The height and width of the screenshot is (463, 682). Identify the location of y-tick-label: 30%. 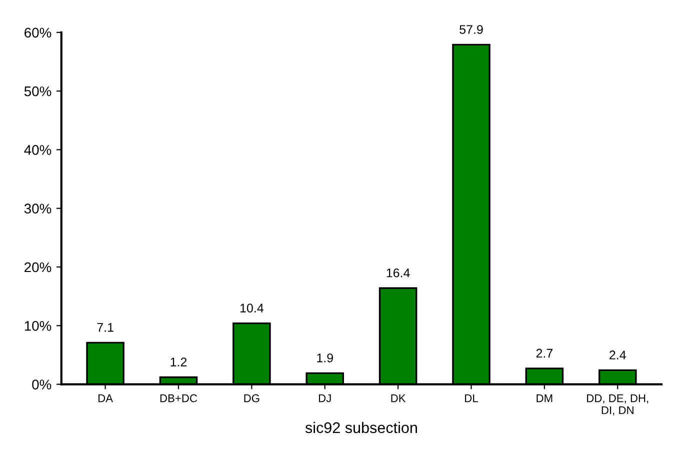
(38, 209).